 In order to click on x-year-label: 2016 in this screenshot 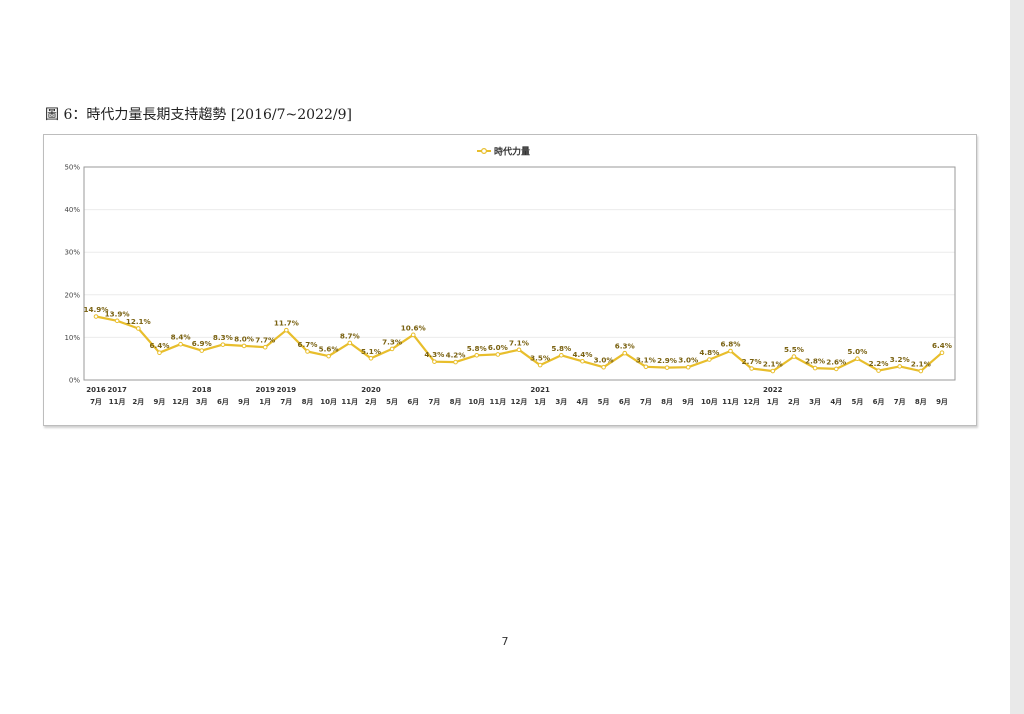, I will do `click(96, 390)`.